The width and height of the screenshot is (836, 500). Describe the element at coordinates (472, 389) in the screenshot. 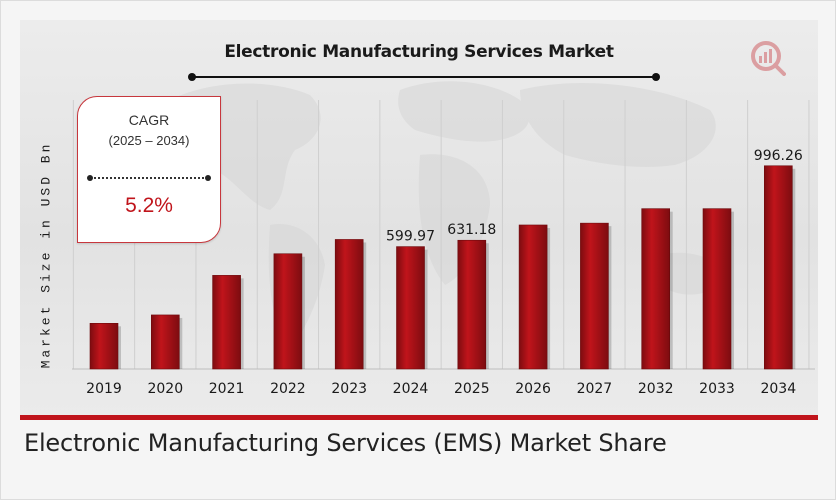

I see `x-tick-label: 2025` at that location.